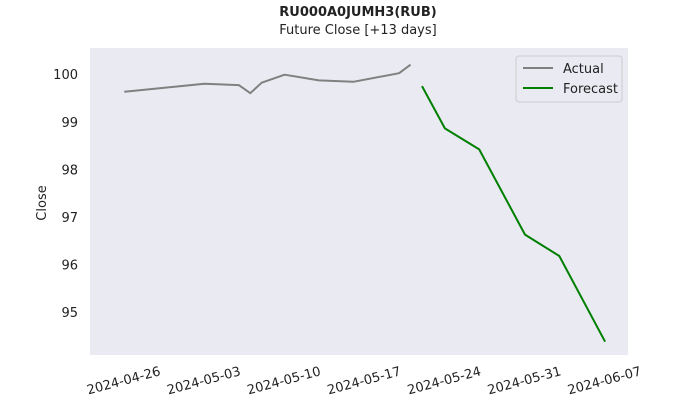  What do you see at coordinates (69, 170) in the screenshot?
I see `y-tick-label: 98` at bounding box center [69, 170].